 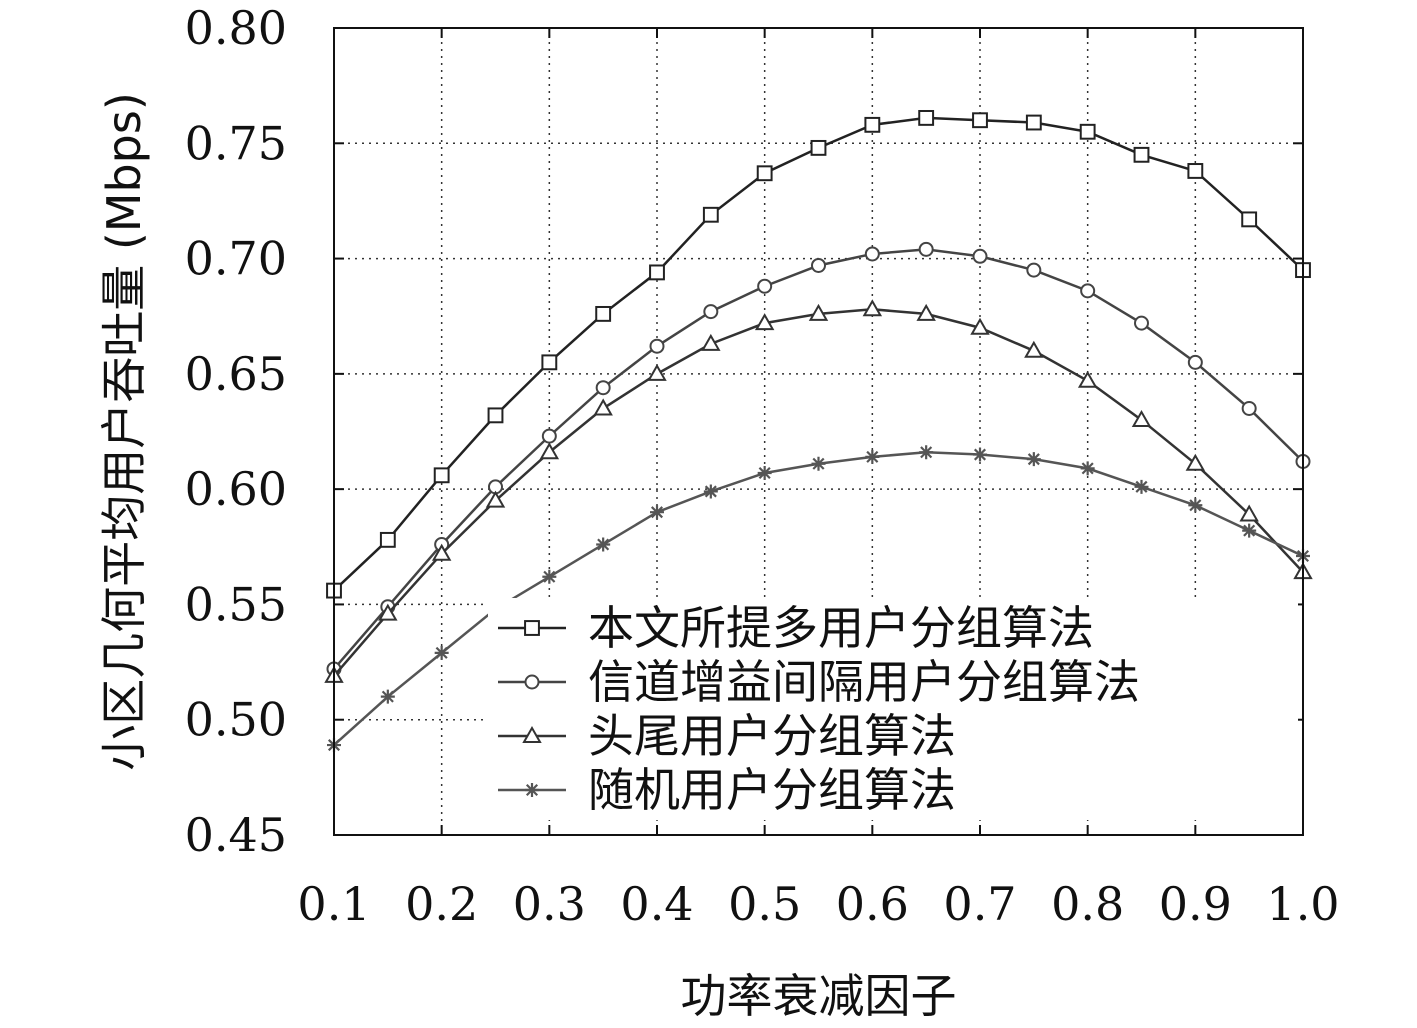 I want to click on x-tick-label: 0.3, so click(x=549, y=904).